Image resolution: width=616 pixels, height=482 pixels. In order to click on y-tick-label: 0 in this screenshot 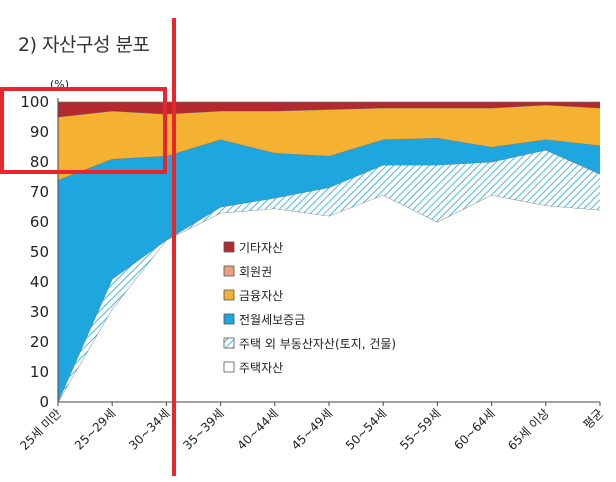, I will do `click(44, 402)`.